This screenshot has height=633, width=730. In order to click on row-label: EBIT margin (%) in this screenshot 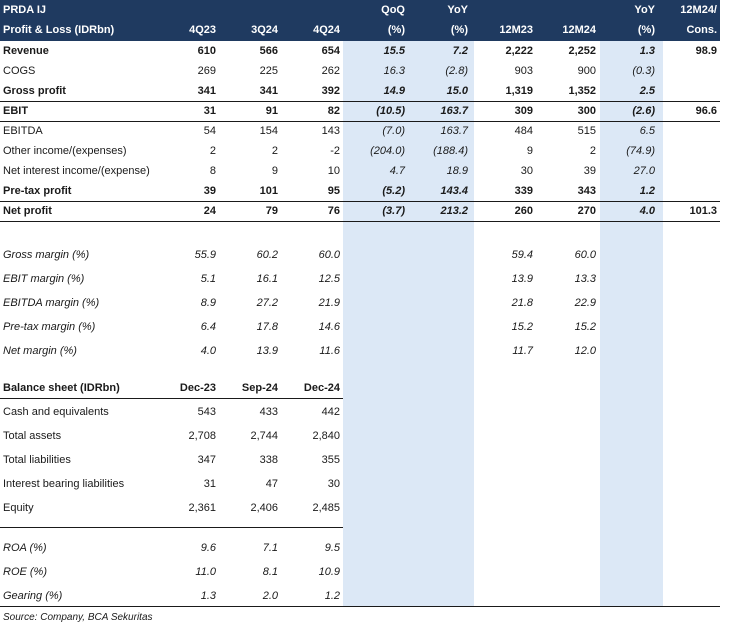, I will do `click(44, 279)`.